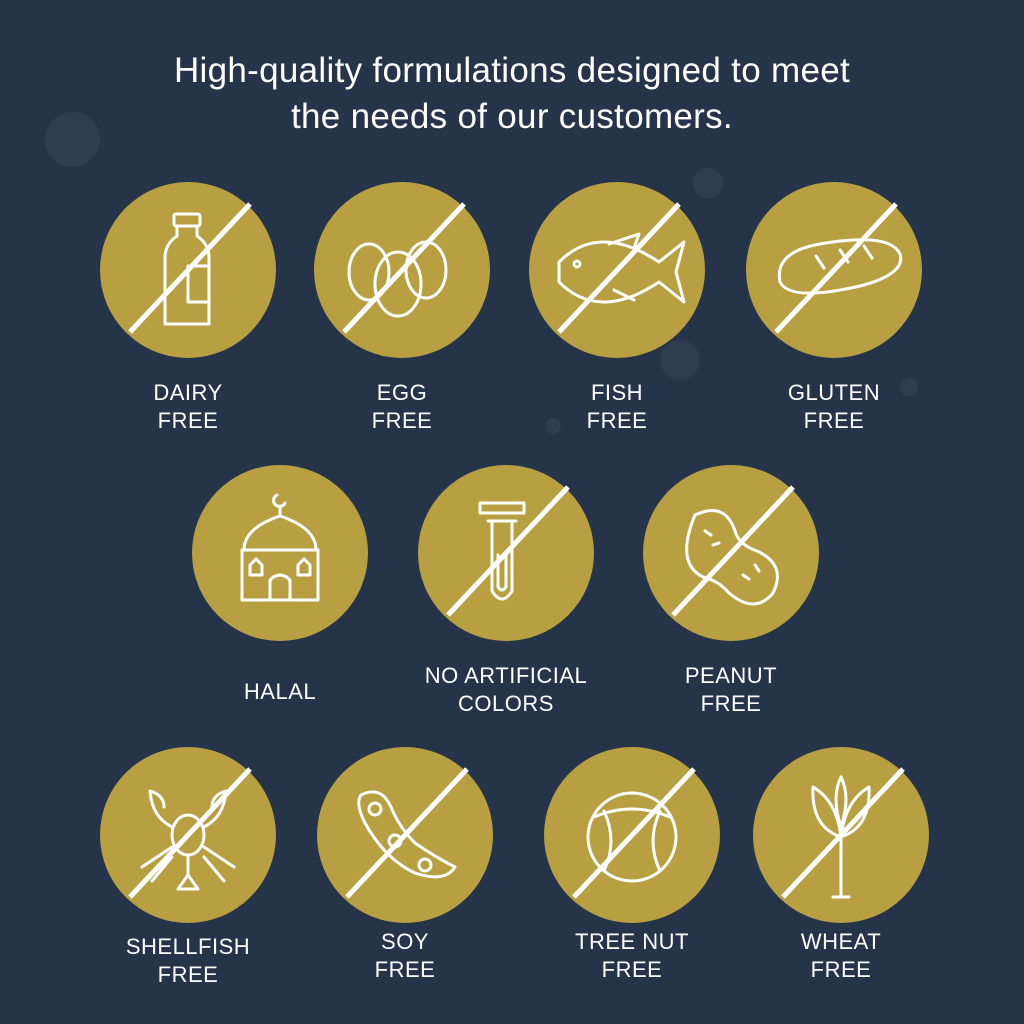 This screenshot has height=1024, width=1024. What do you see at coordinates (188, 961) in the screenshot?
I see `badge-label: SHELLFISH FREE` at bounding box center [188, 961].